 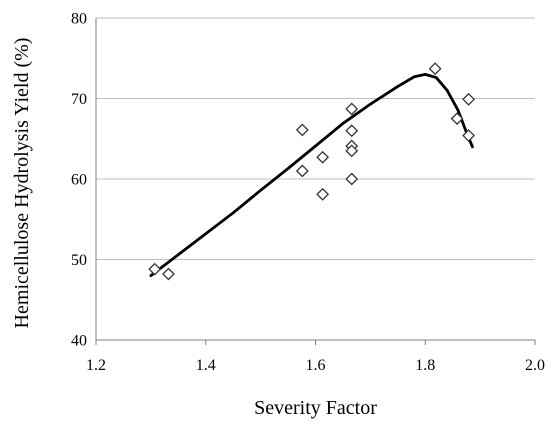 I want to click on x-tick-label: 2.0, so click(x=535, y=365).